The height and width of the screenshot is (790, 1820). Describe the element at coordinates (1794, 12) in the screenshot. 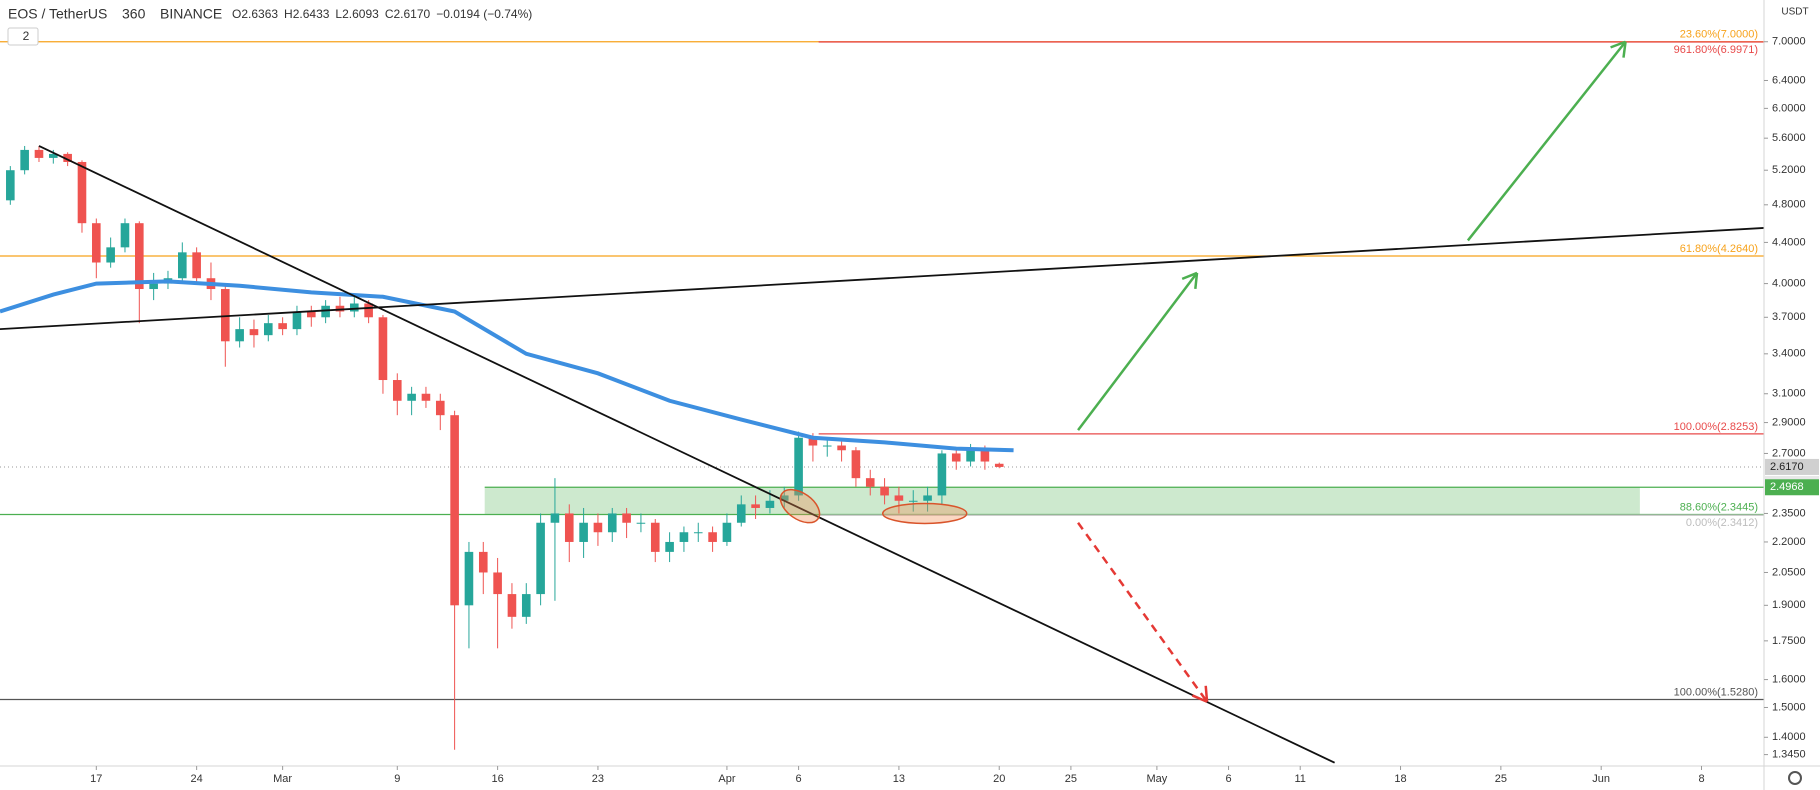

I see `currency: USDT` at that location.